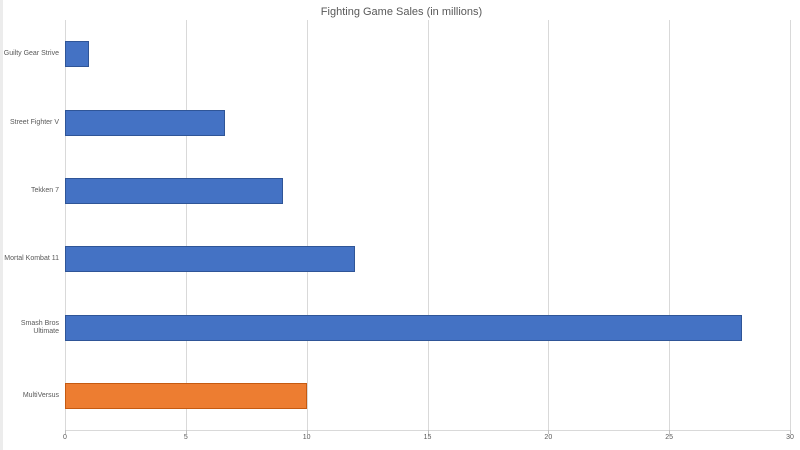 The width and height of the screenshot is (800, 450). What do you see at coordinates (427, 437) in the screenshot?
I see `x-tick-label: 15` at bounding box center [427, 437].